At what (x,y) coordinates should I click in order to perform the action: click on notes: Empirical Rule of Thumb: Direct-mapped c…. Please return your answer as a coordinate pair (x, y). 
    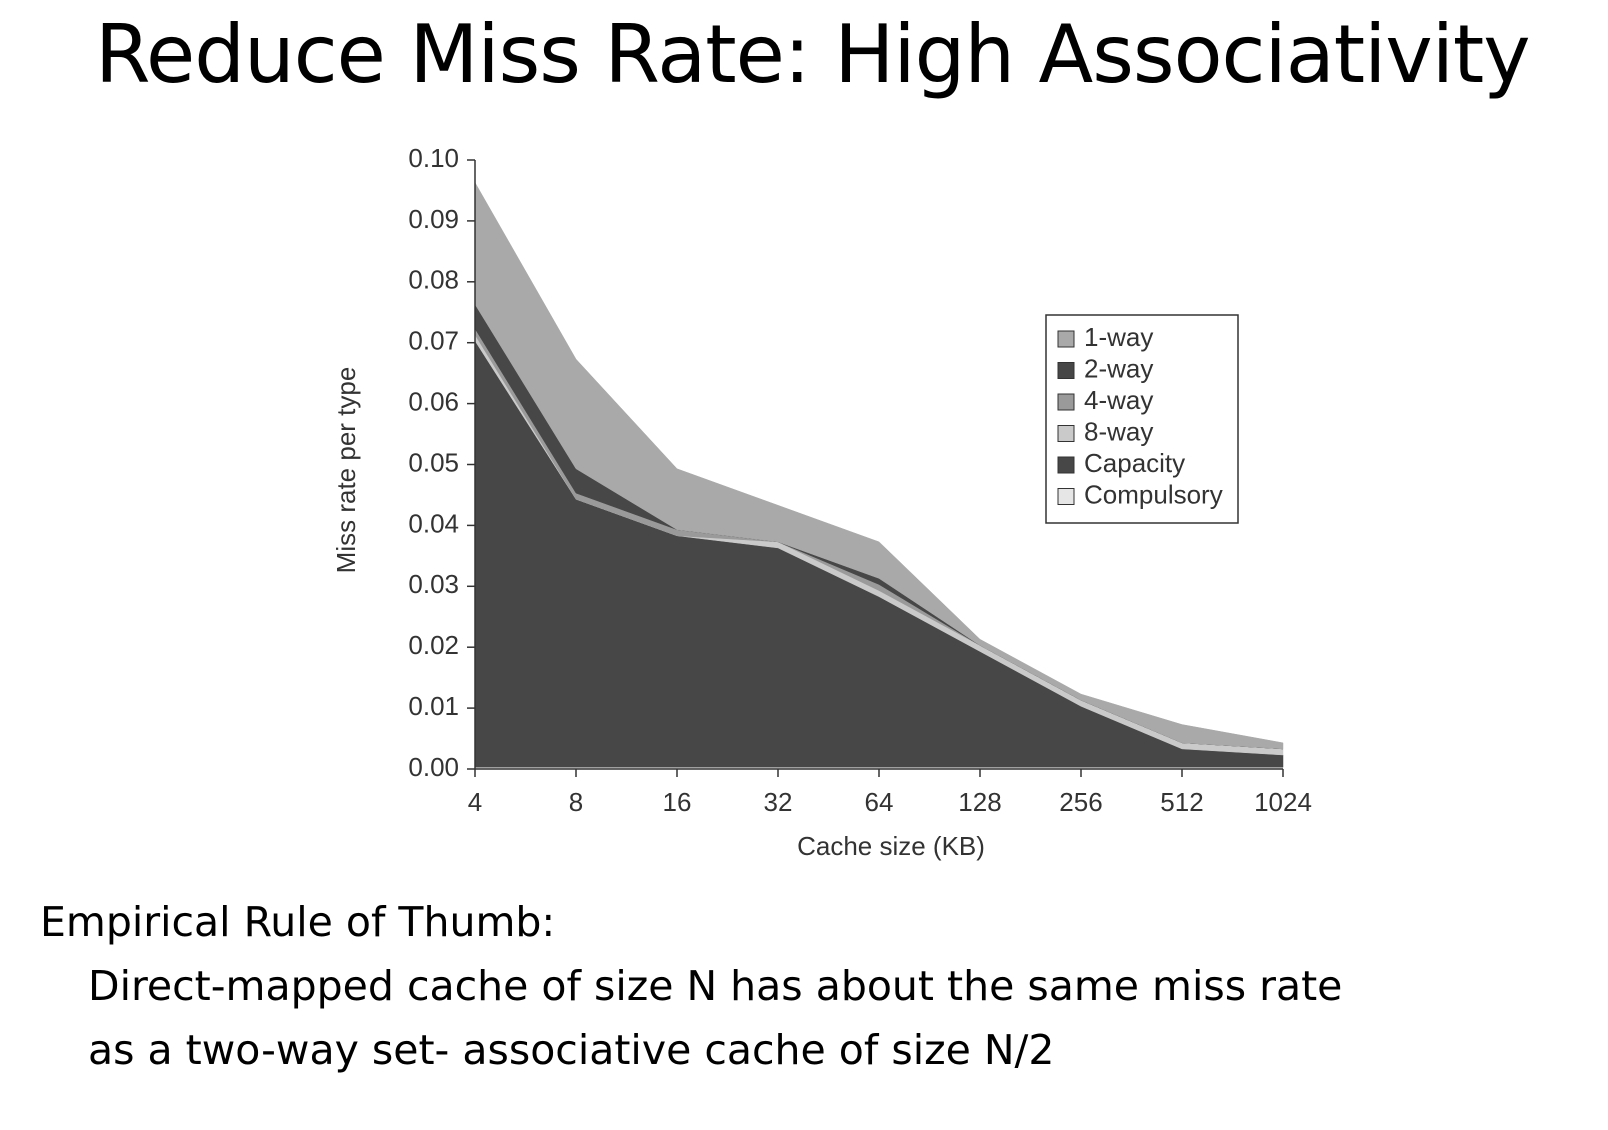
    Looking at the image, I should click on (691, 994).